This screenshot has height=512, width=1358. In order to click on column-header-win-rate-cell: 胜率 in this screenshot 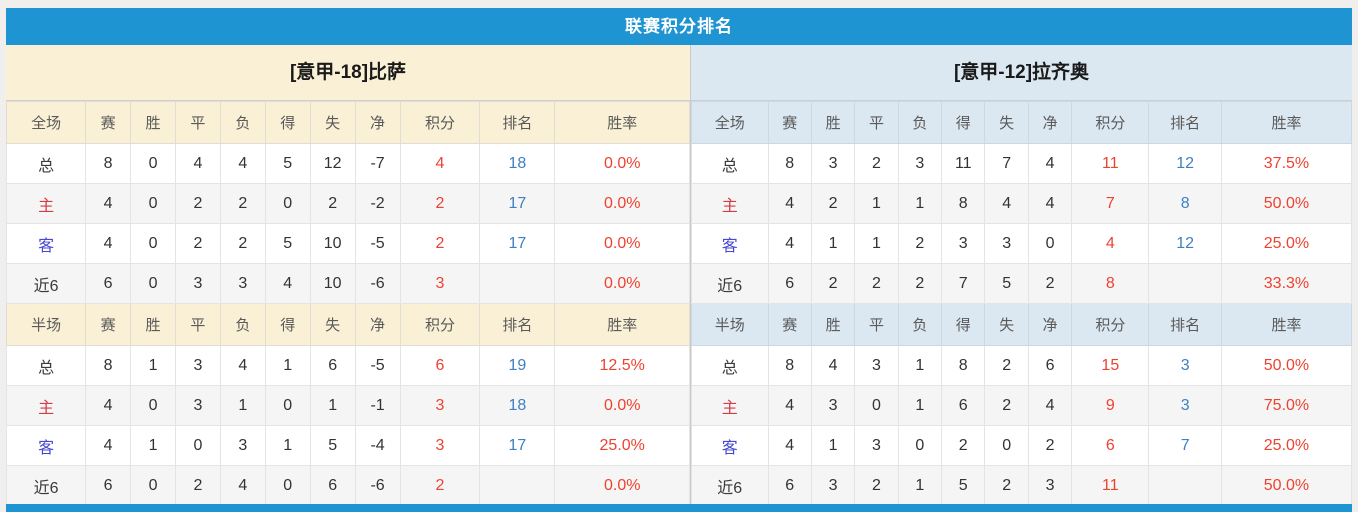, I will do `click(622, 122)`.